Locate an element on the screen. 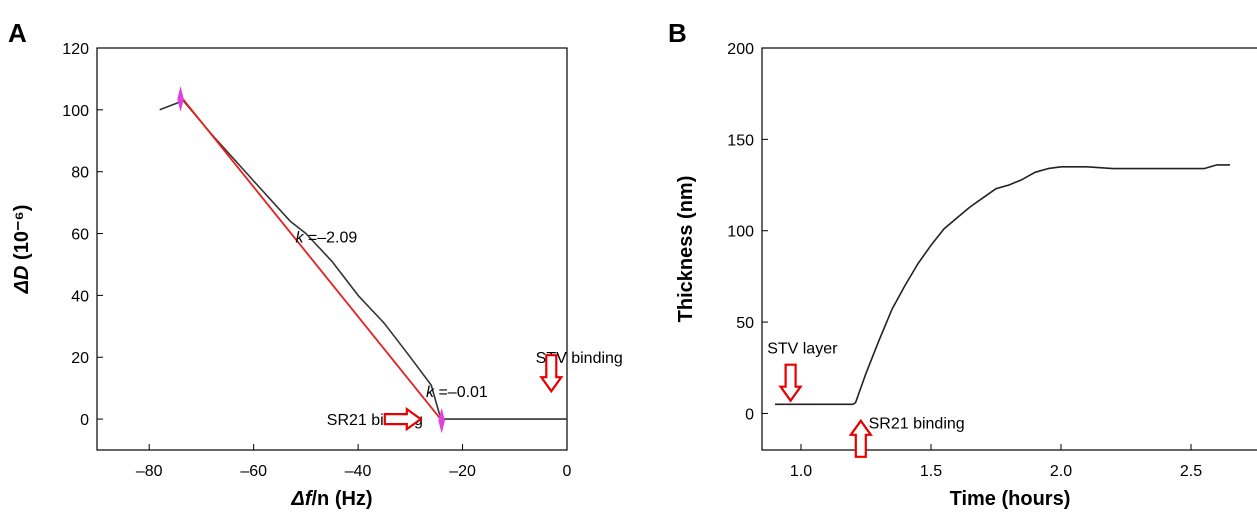 This screenshot has width=1257, height=514. x-tick-label-a: –20 is located at coordinates (462, 471).